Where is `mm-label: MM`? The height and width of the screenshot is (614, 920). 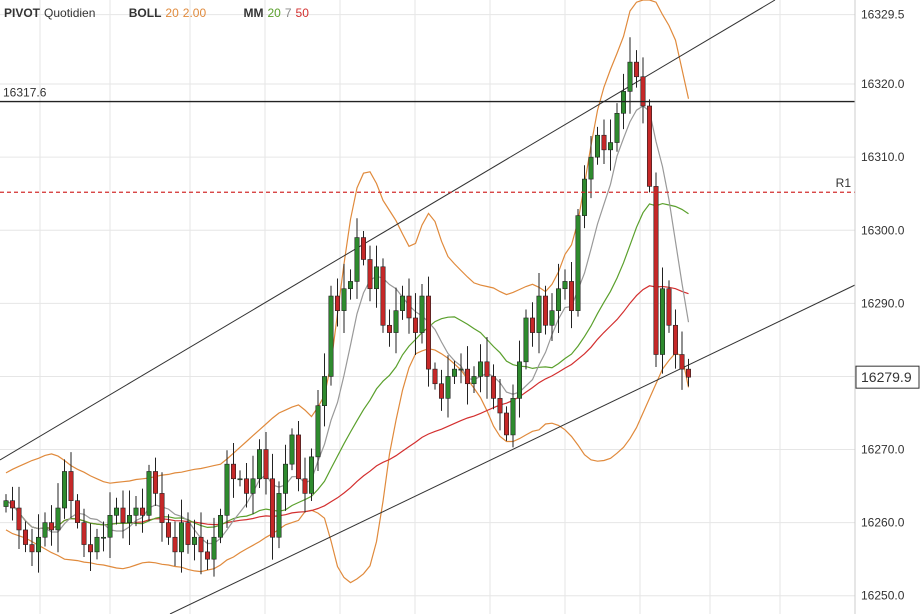 mm-label: MM is located at coordinates (253, 13).